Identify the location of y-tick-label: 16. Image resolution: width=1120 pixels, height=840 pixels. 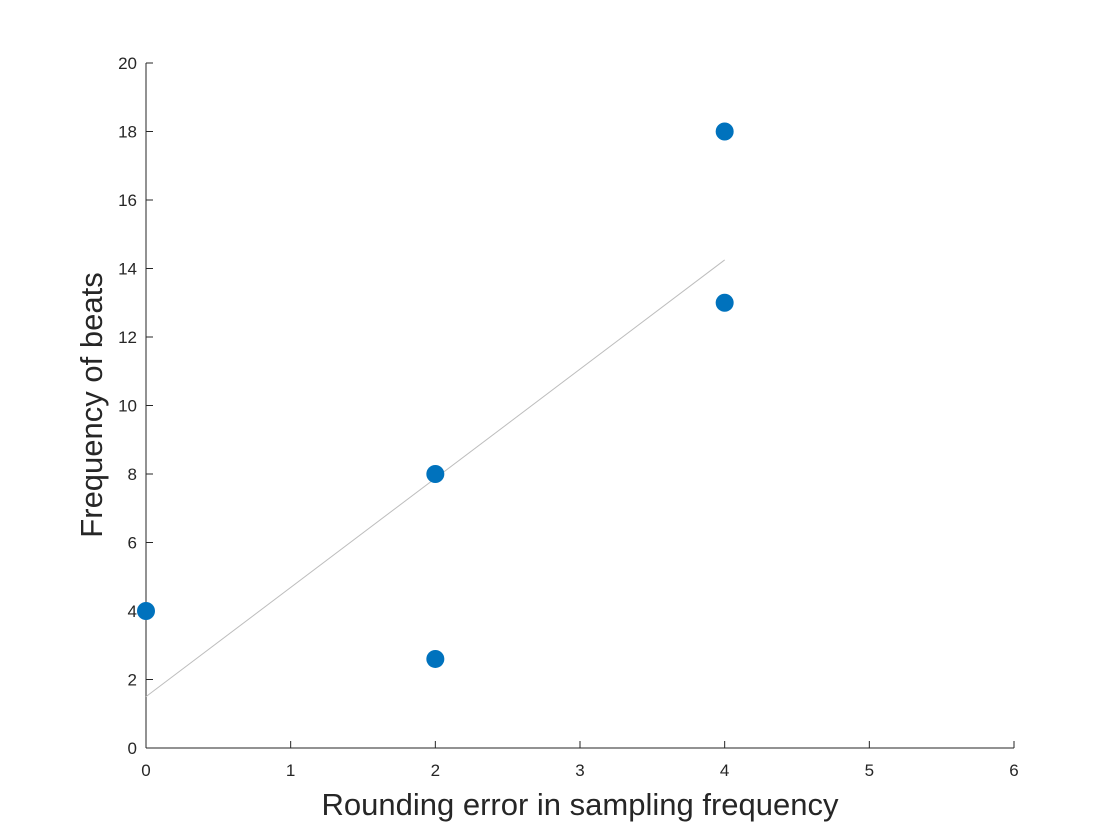
(127, 200).